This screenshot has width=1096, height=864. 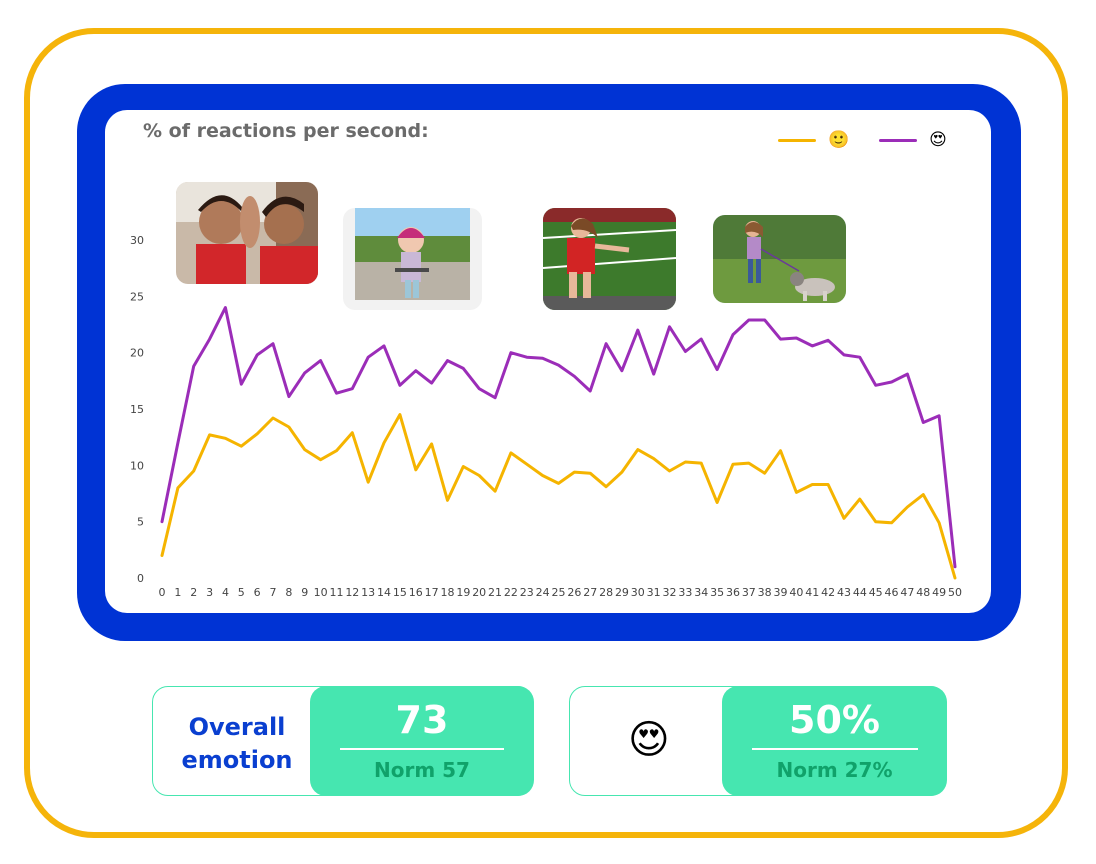 I want to click on x-tick-label: 8, so click(x=288, y=592).